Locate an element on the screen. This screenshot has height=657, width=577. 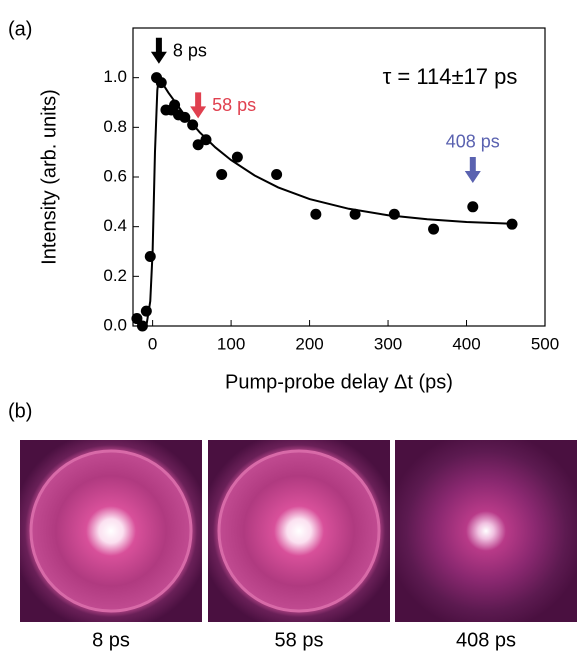
annotation-label: 8 ps is located at coordinates (190, 51).